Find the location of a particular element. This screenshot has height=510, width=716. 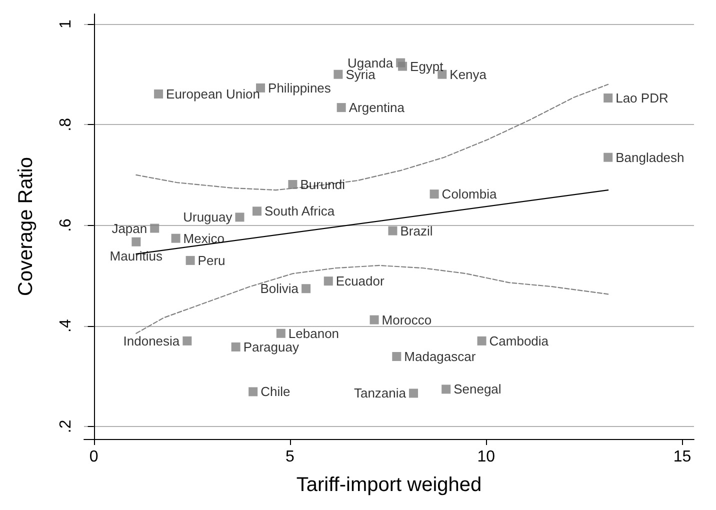

data-label: Egypt is located at coordinates (427, 66).